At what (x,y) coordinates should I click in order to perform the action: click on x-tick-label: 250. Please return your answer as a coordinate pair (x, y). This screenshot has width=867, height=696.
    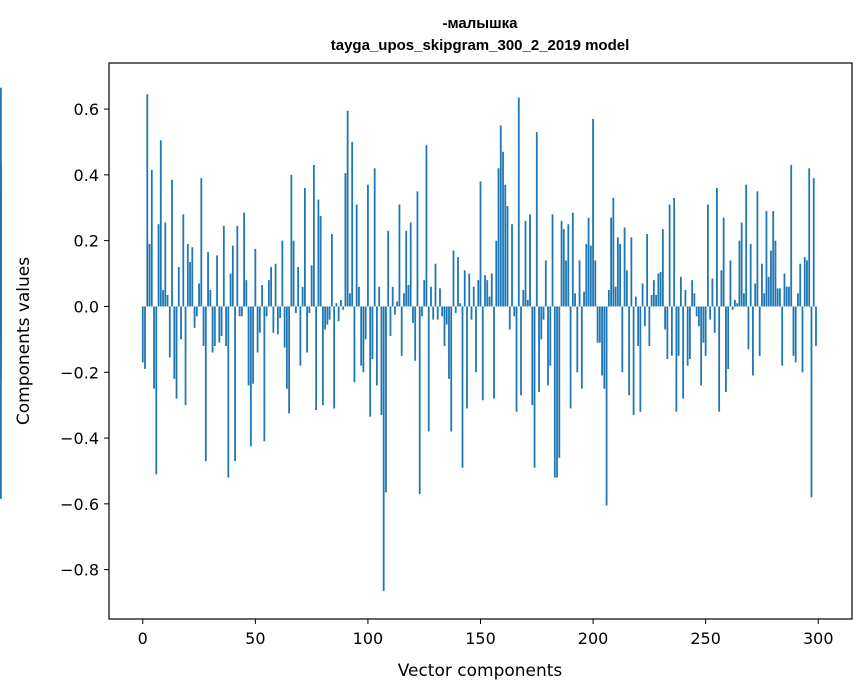
    Looking at the image, I should click on (705, 638).